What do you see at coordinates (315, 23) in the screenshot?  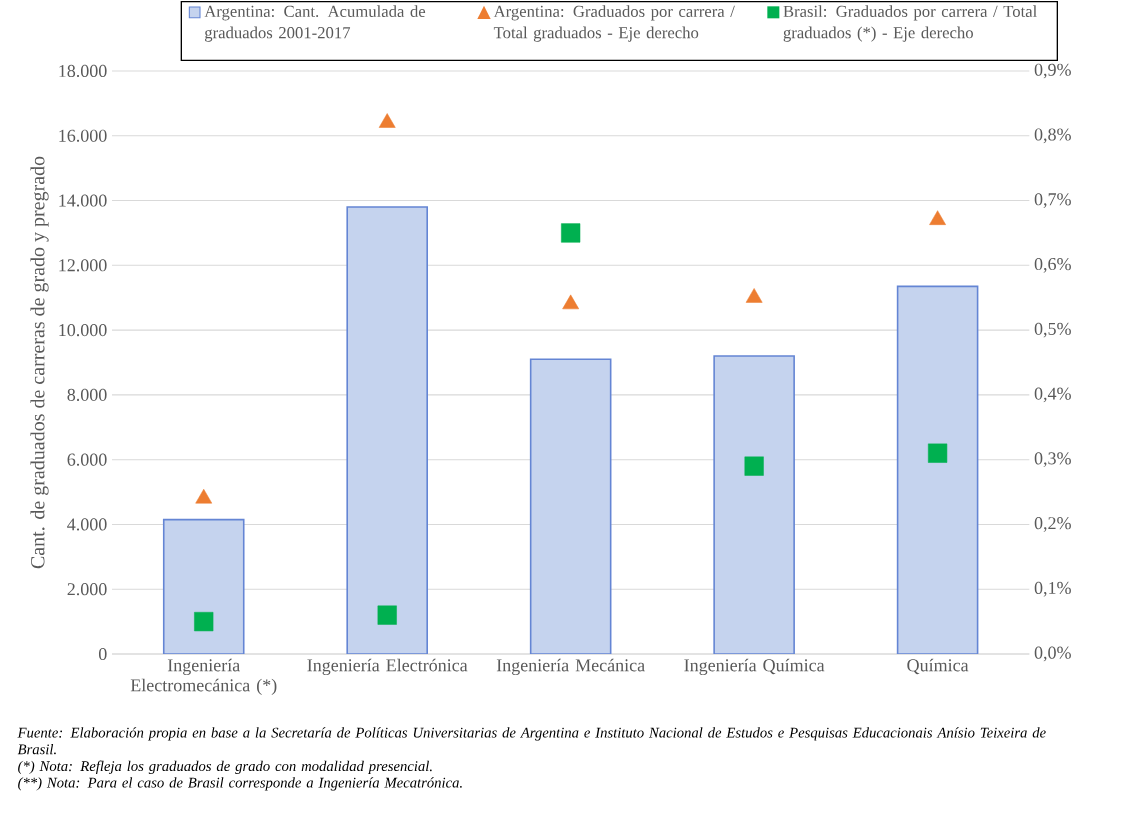 I see `legend-label: Argentina: Cant. Acumulada de graduados 2001-2017` at bounding box center [315, 23].